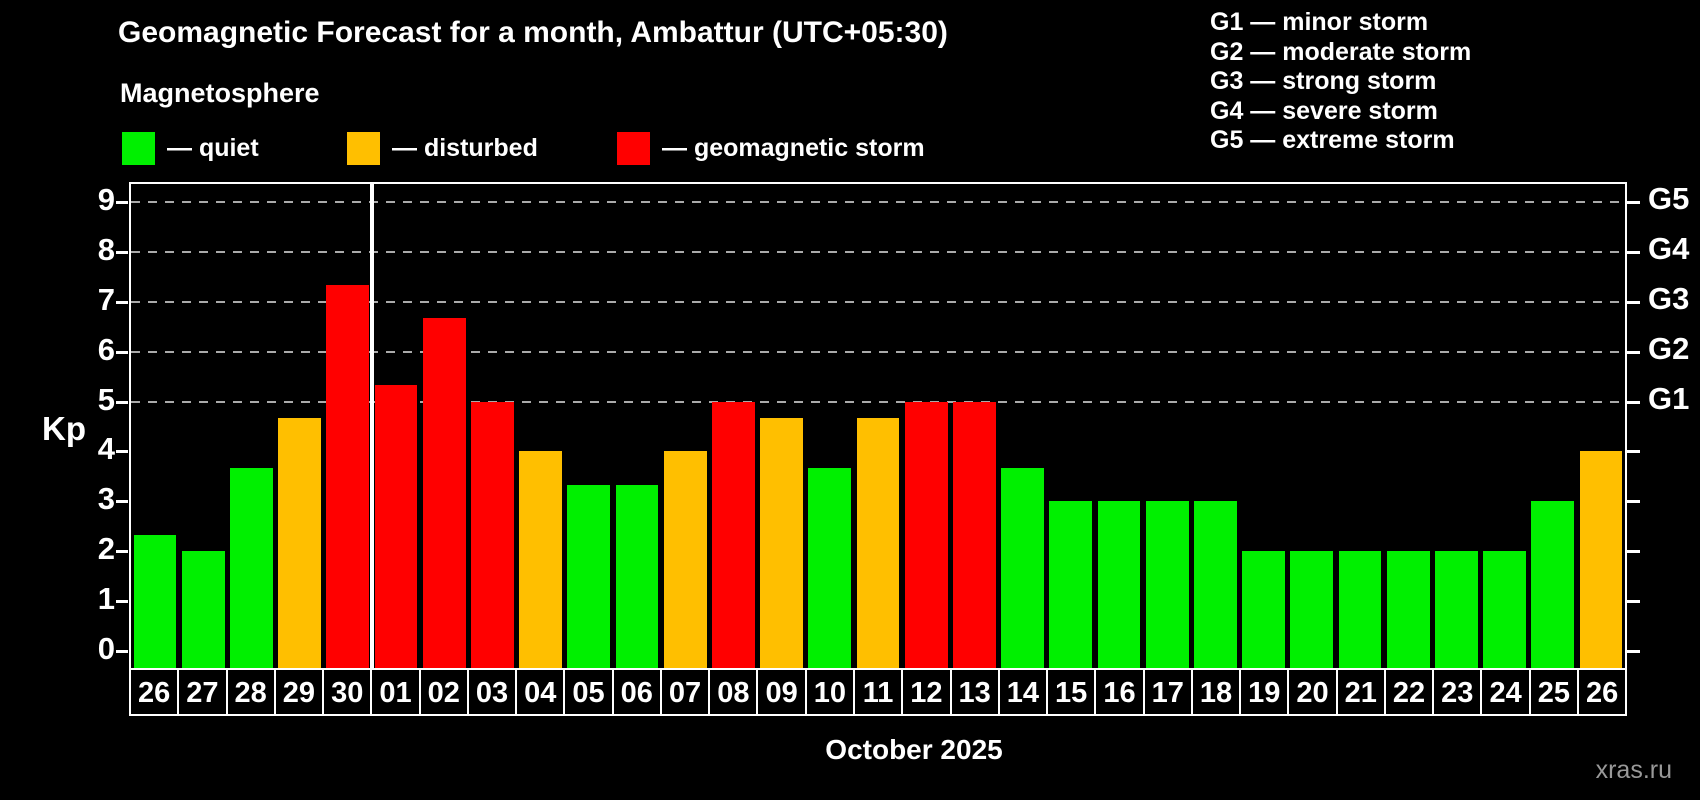  I want to click on day-cell-4: 30, so click(347, 692).